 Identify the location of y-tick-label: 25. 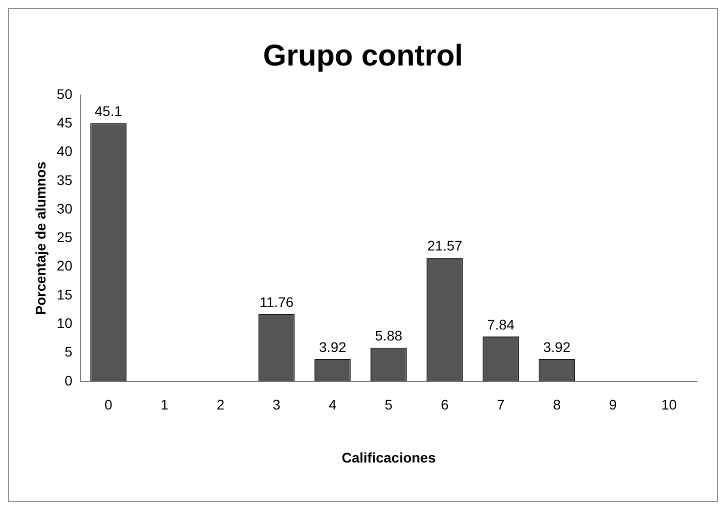
(64, 237).